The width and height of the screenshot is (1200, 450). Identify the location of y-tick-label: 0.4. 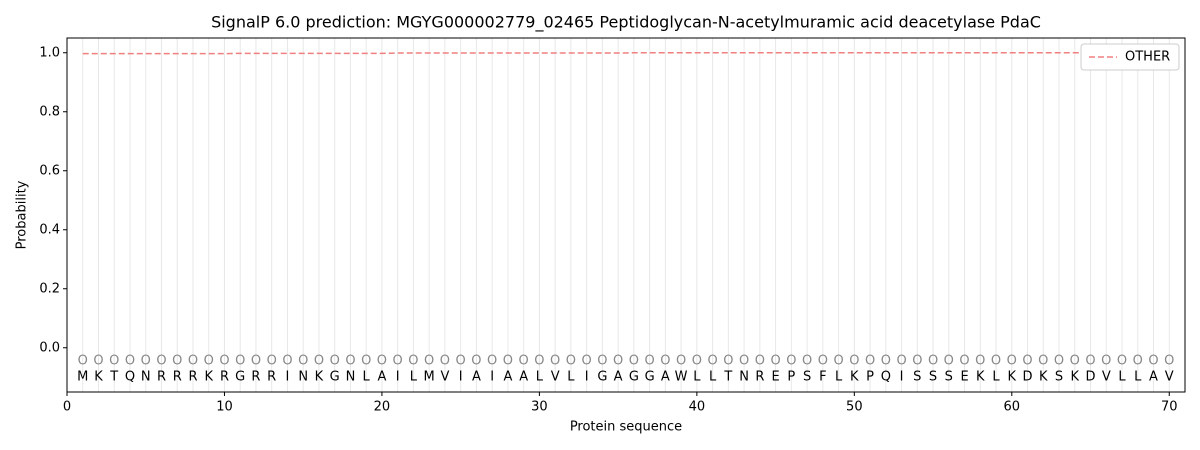
(49, 229).